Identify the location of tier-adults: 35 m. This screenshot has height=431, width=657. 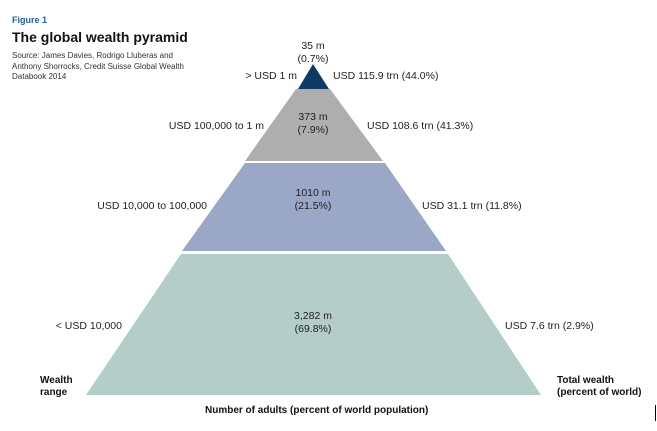
(313, 46).